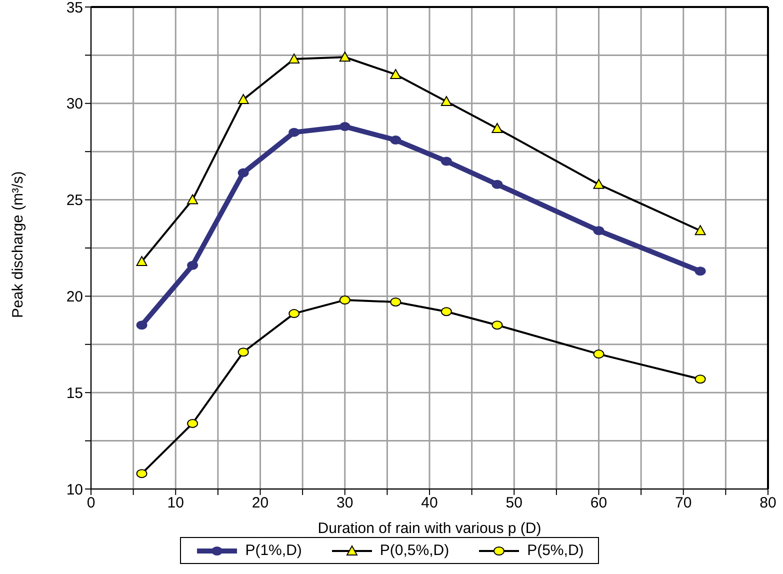 The image size is (783, 574). I want to click on y-tick-label: 20, so click(74, 297).